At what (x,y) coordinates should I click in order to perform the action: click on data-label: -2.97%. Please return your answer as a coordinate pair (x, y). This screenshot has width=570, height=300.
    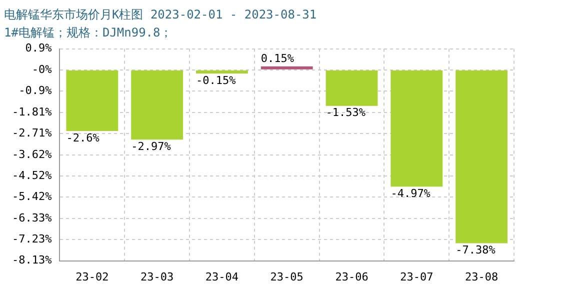
    Looking at the image, I should click on (151, 147).